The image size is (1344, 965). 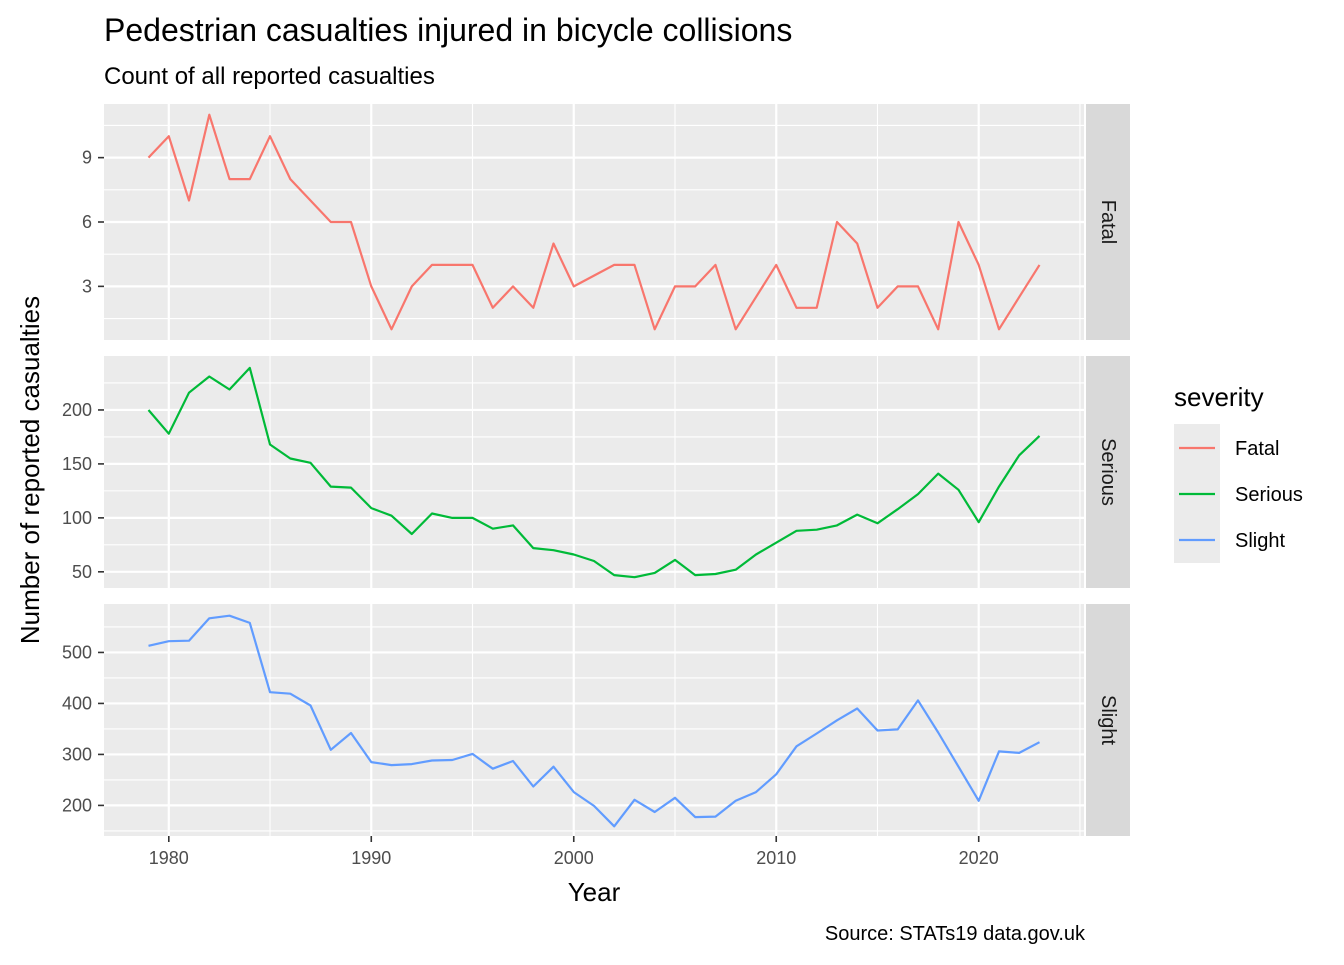 What do you see at coordinates (269, 76) in the screenshot?
I see `chart-subtitle: Count of all reported casualties` at bounding box center [269, 76].